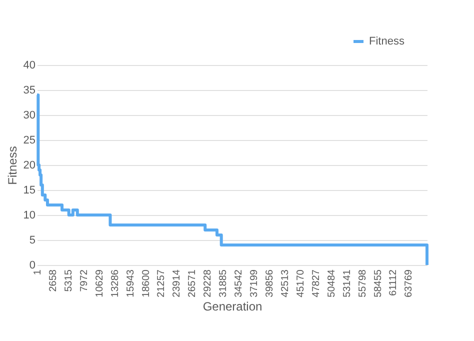  What do you see at coordinates (394, 282) in the screenshot?
I see `x-tick-label: 61112` at bounding box center [394, 282].